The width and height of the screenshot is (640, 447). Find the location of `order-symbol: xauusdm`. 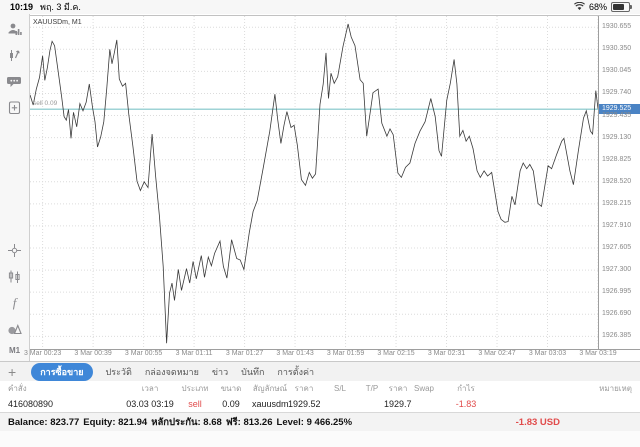

order-symbol: xauusdm is located at coordinates (270, 403).